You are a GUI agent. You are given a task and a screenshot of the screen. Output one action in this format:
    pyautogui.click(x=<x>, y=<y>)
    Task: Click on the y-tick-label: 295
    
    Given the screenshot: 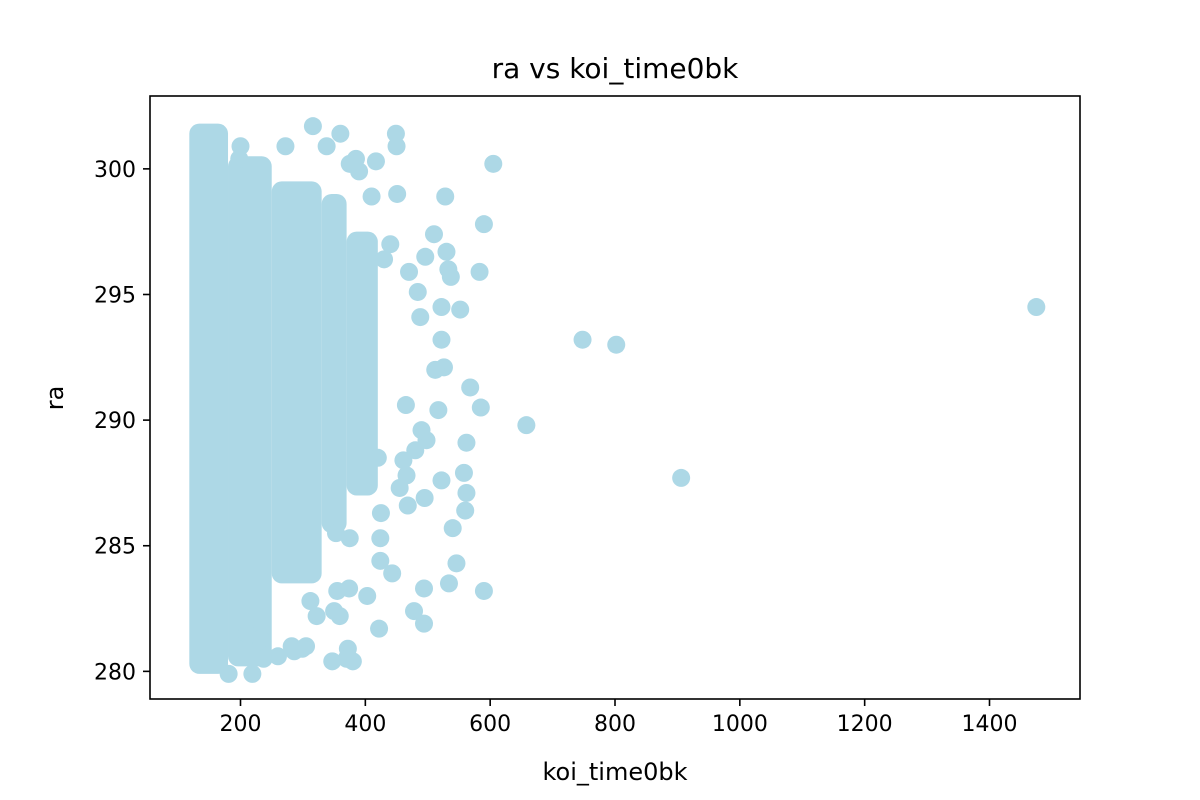 What is the action you would take?
    pyautogui.click(x=115, y=295)
    